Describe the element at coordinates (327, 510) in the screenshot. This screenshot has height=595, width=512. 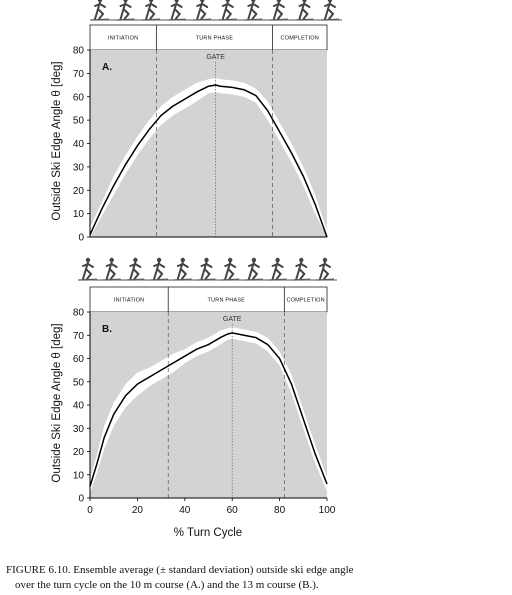
I see `x-tick-label: 100` at that location.